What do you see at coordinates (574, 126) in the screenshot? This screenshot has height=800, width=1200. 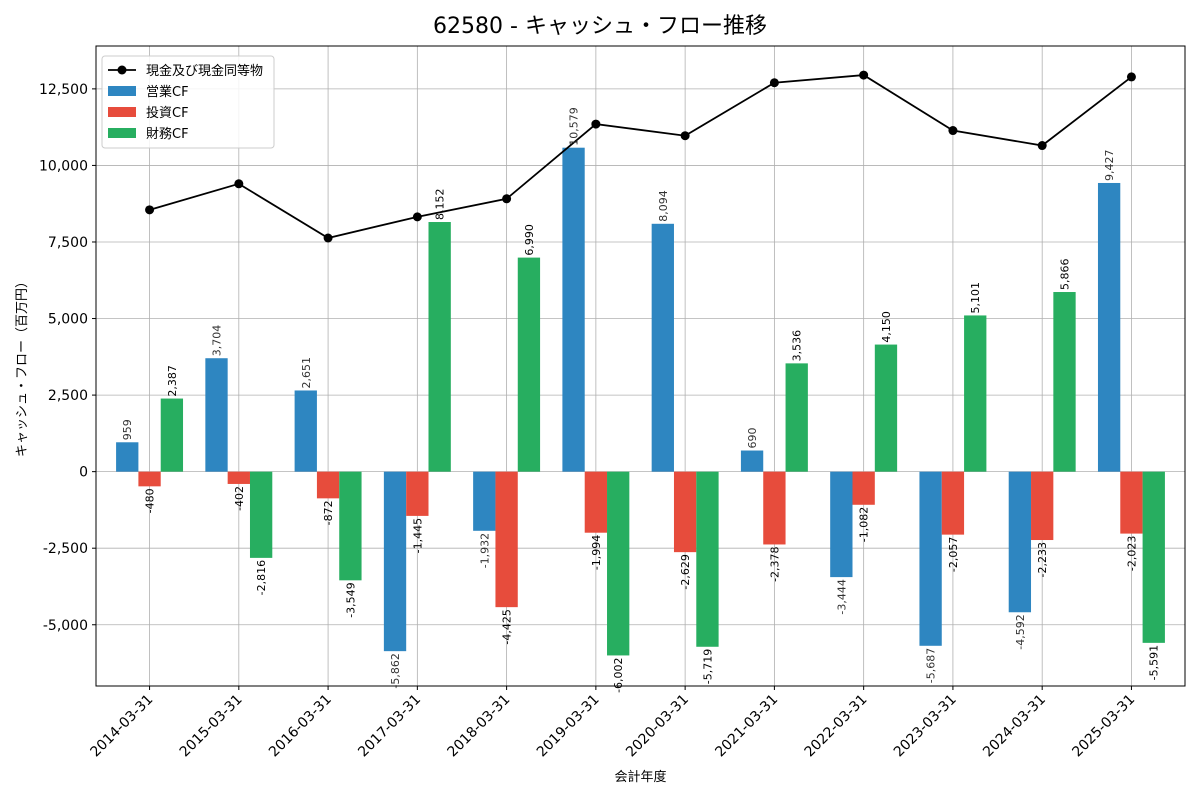 I see `bar-value-label: 10,579` at bounding box center [574, 126].